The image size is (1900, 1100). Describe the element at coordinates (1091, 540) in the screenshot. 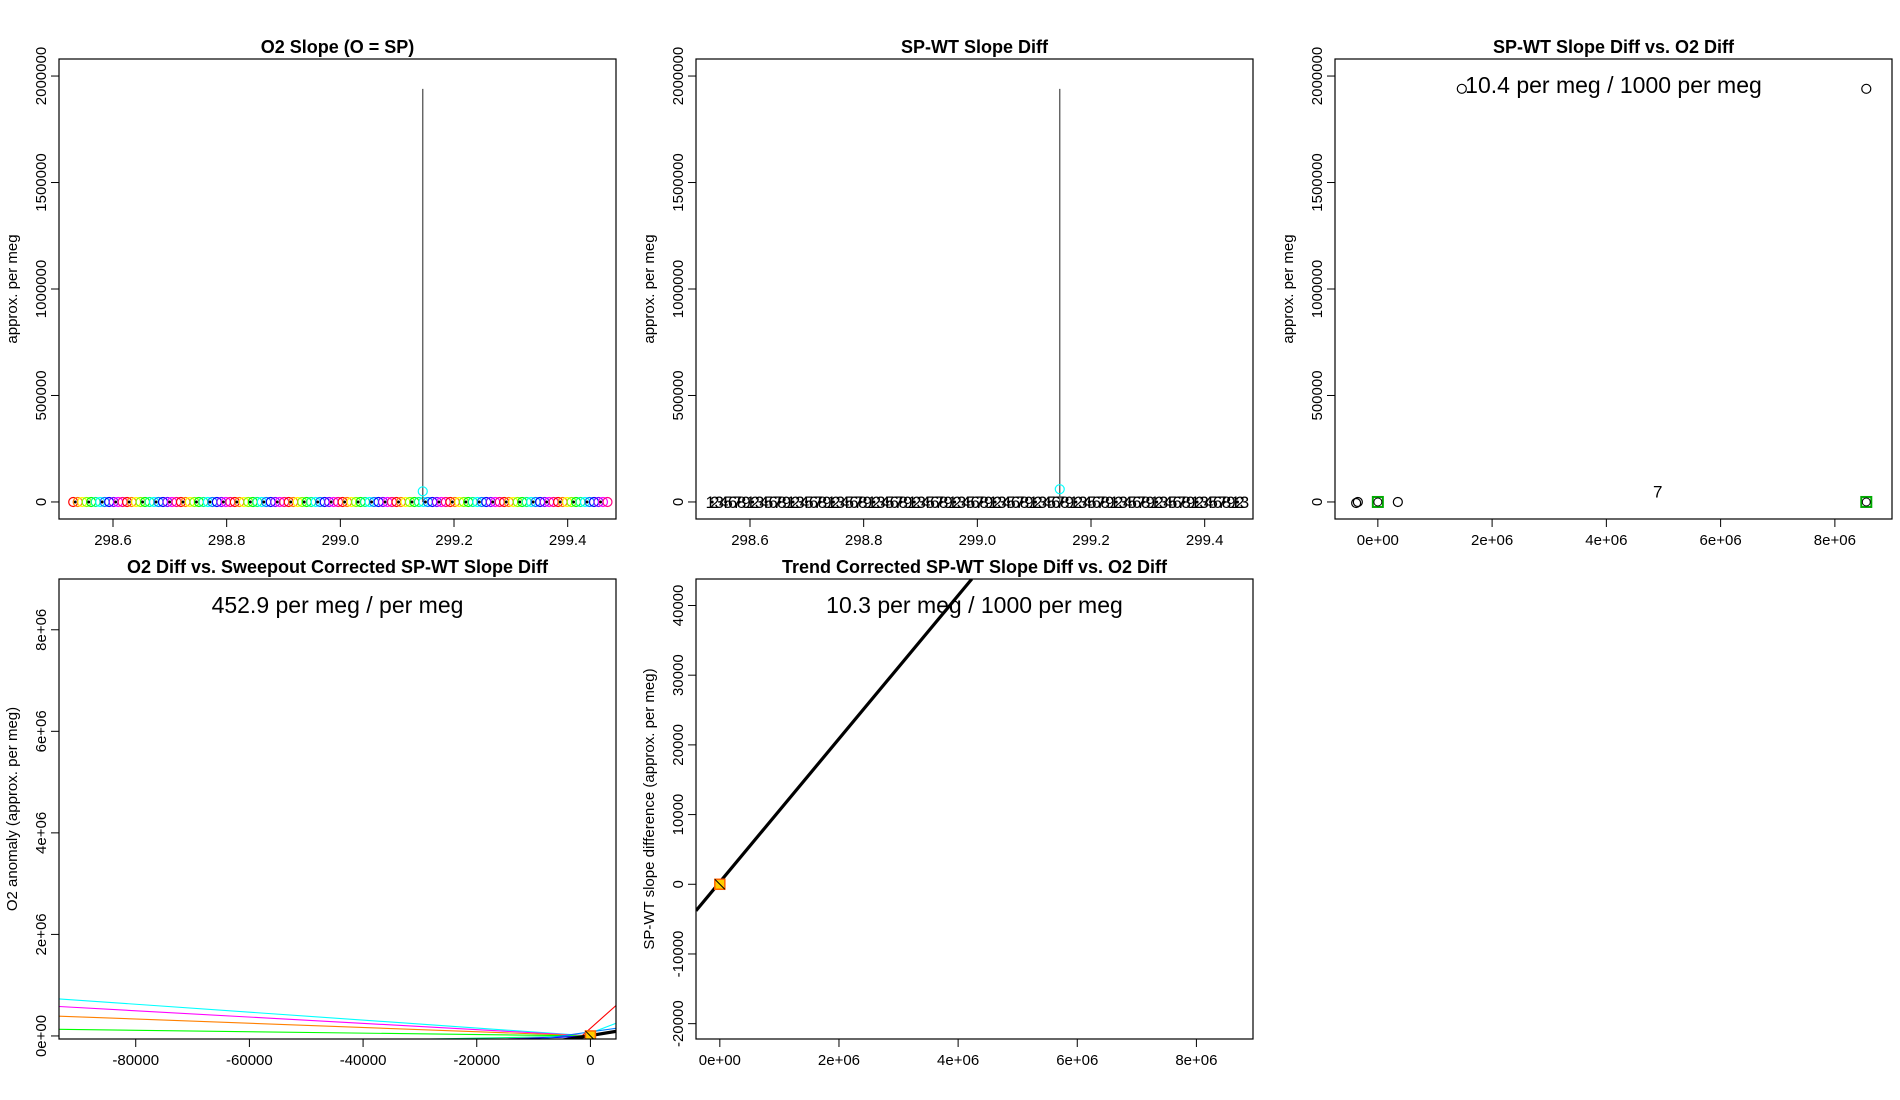

I see `x-tick-label: 299.2` at that location.